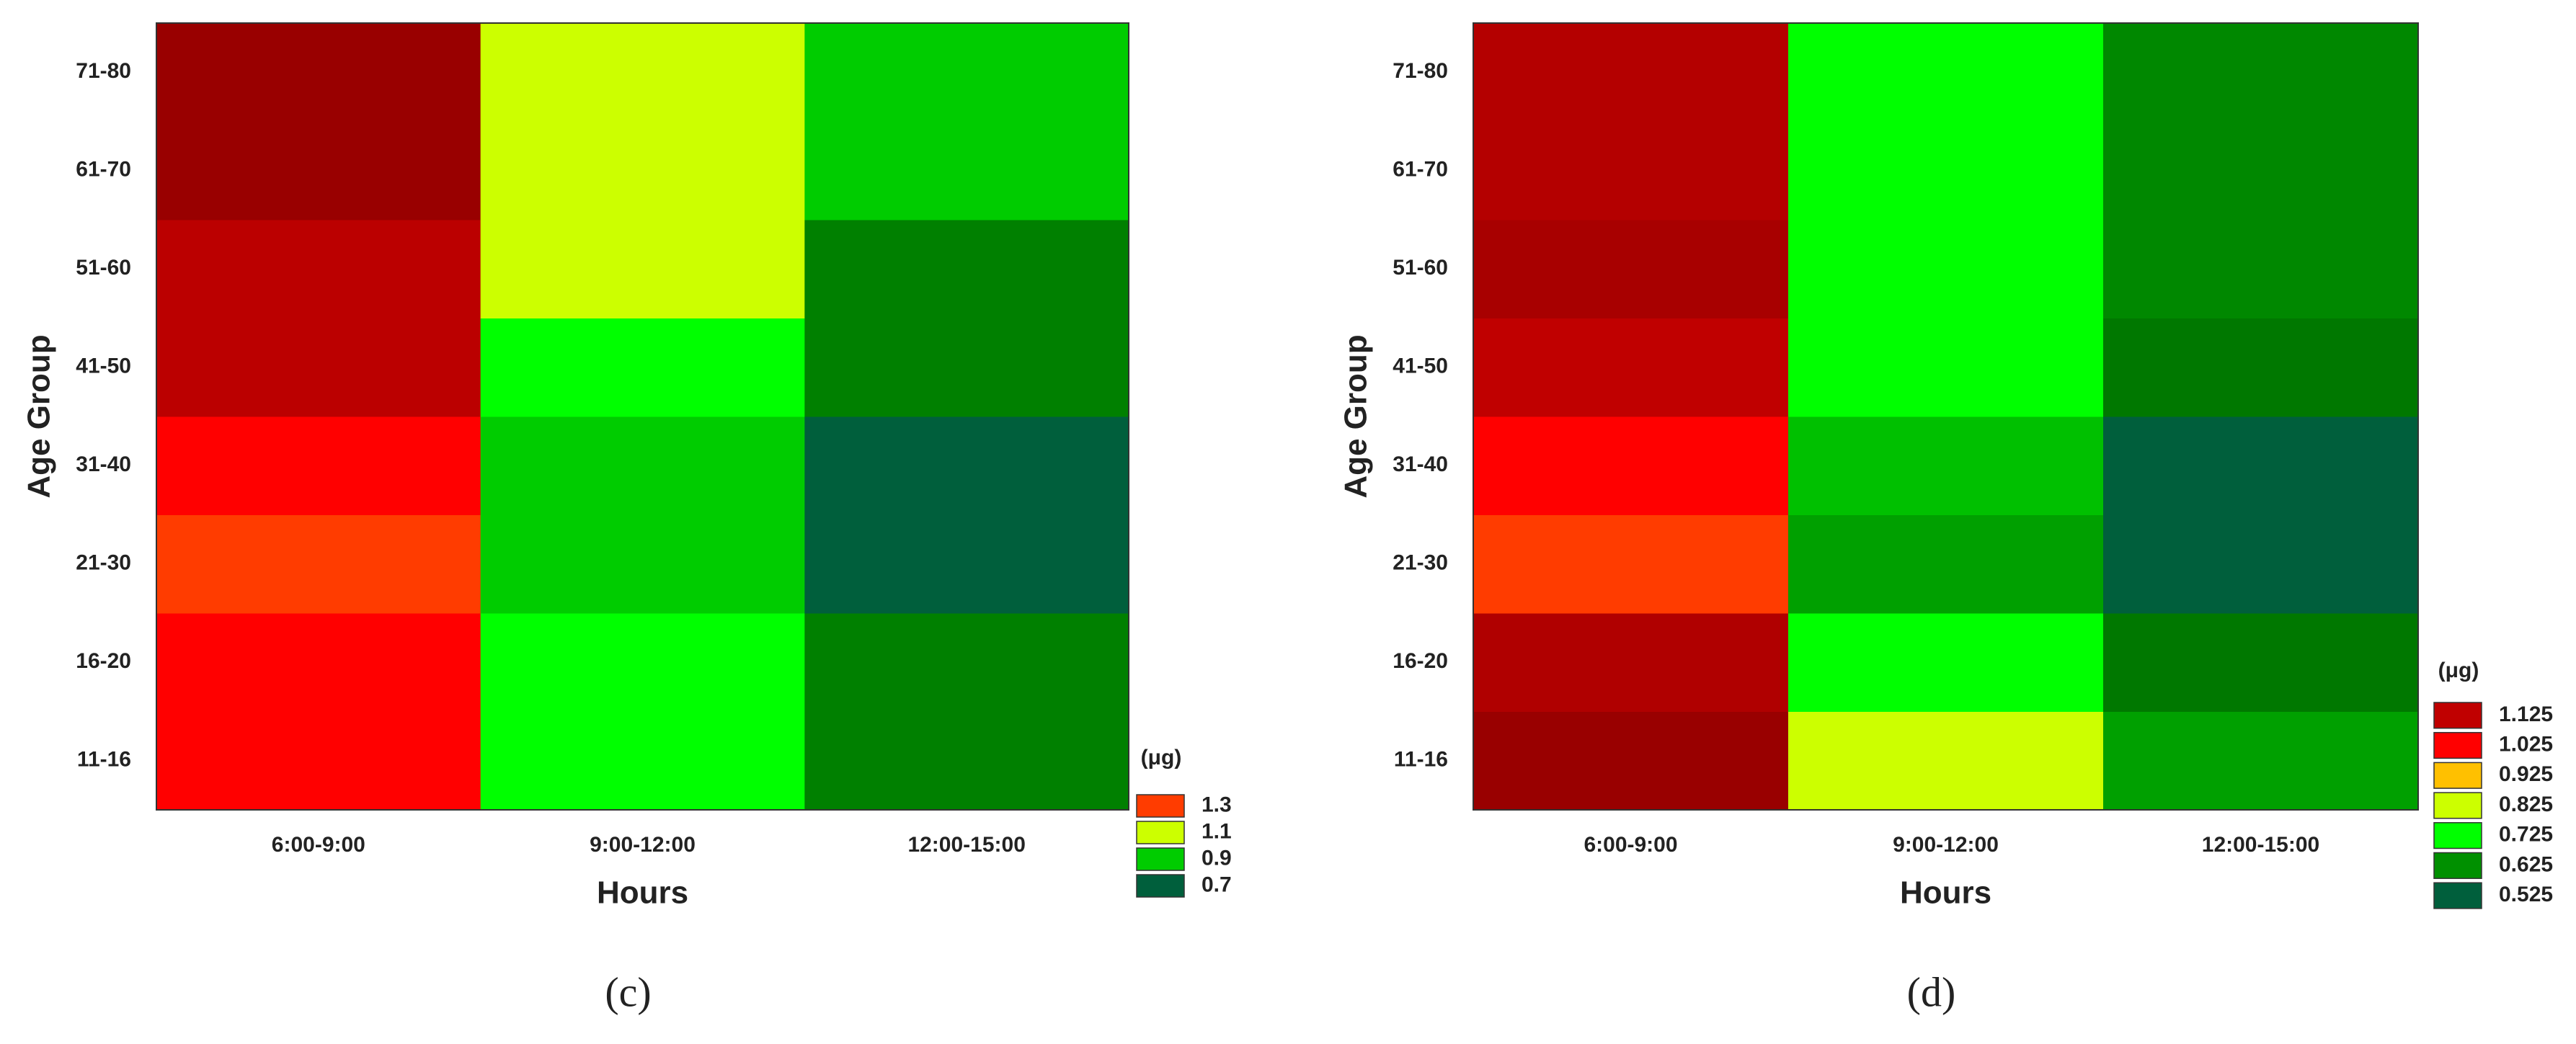 This screenshot has height=1044, width=2576. Describe the element at coordinates (643, 845) in the screenshot. I see `x-tick-label: 9:00-12:00` at that location.